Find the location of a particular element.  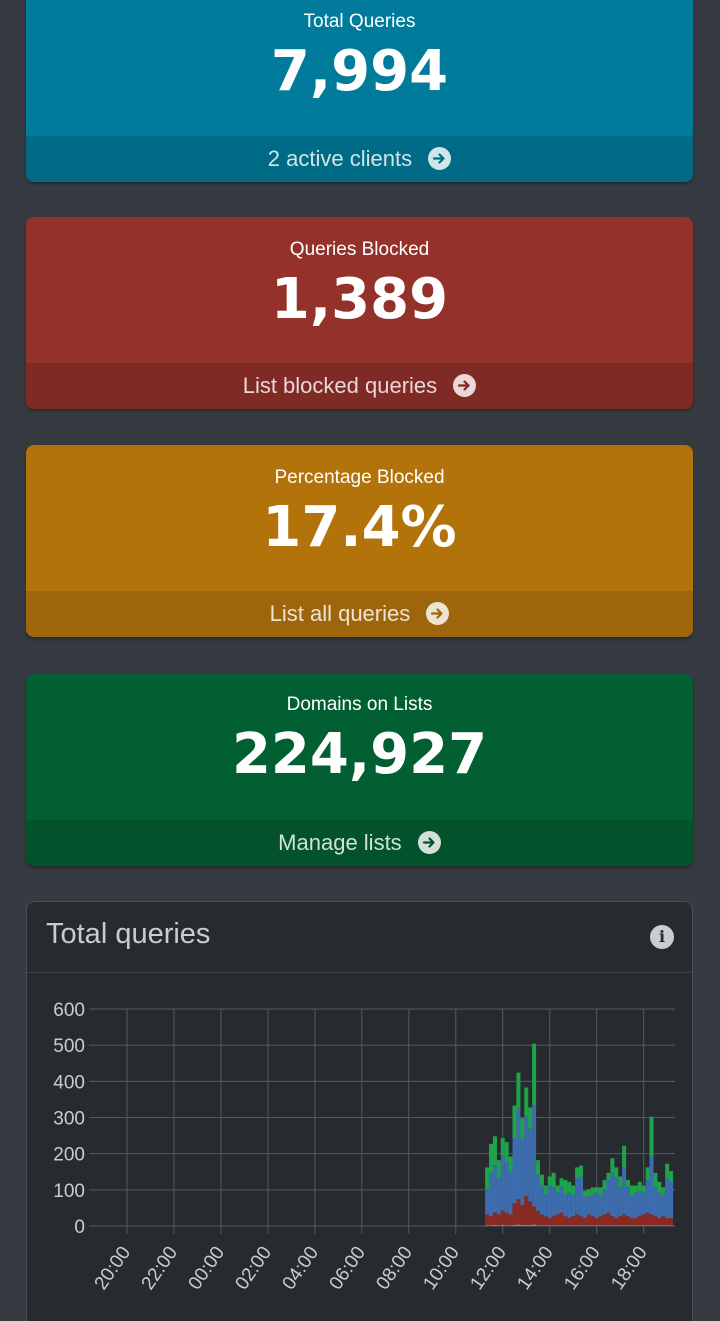

info-circle-icon: i is located at coordinates (662, 937).